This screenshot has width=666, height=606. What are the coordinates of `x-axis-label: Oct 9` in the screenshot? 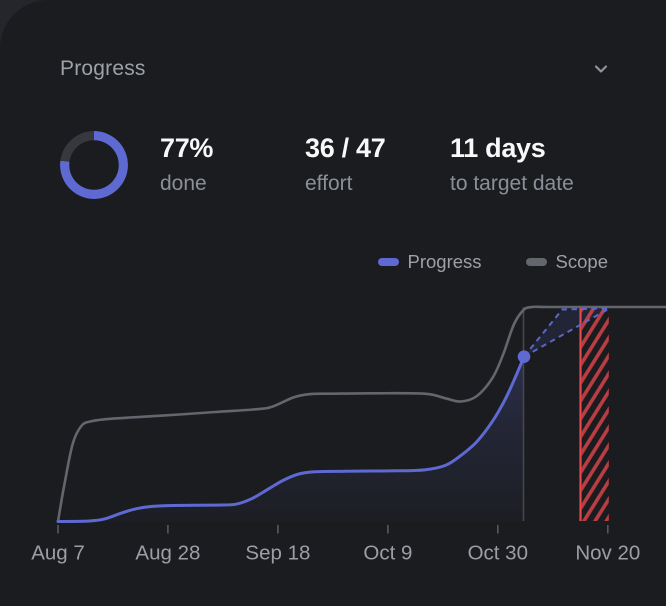 It's located at (387, 553).